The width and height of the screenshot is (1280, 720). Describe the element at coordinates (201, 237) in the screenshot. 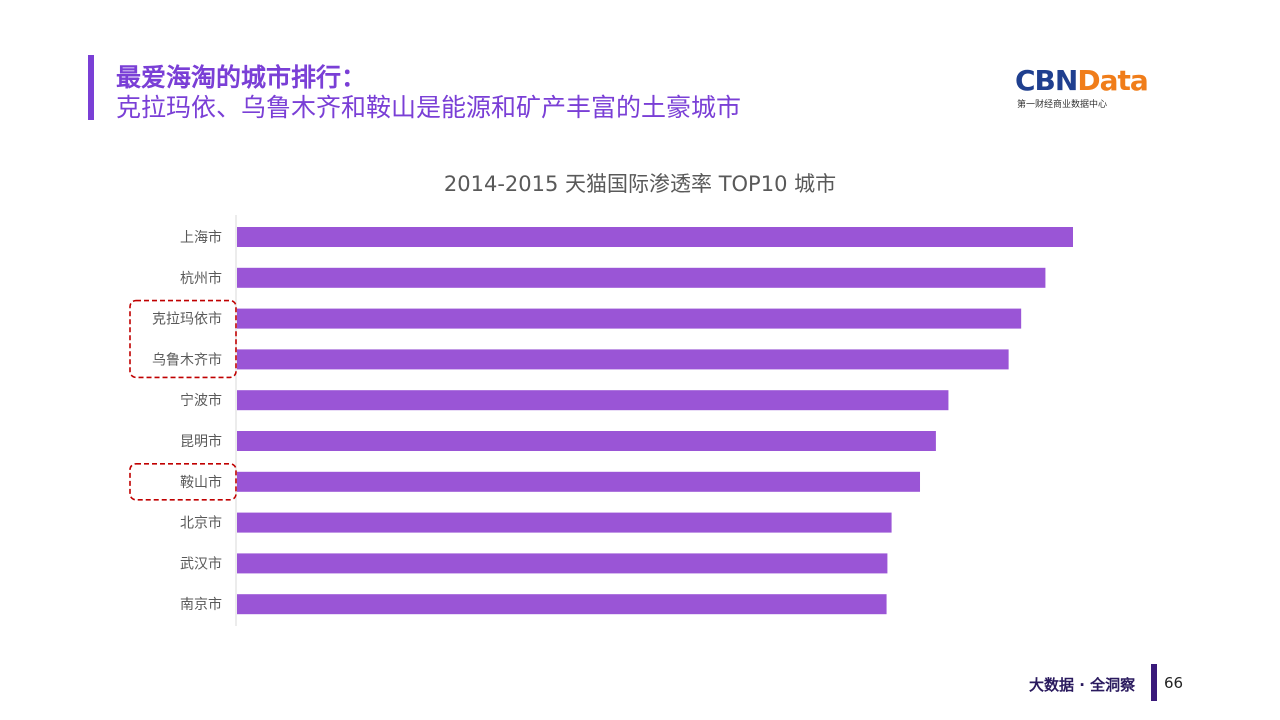

I see `category-label-0: 上海市` at that location.